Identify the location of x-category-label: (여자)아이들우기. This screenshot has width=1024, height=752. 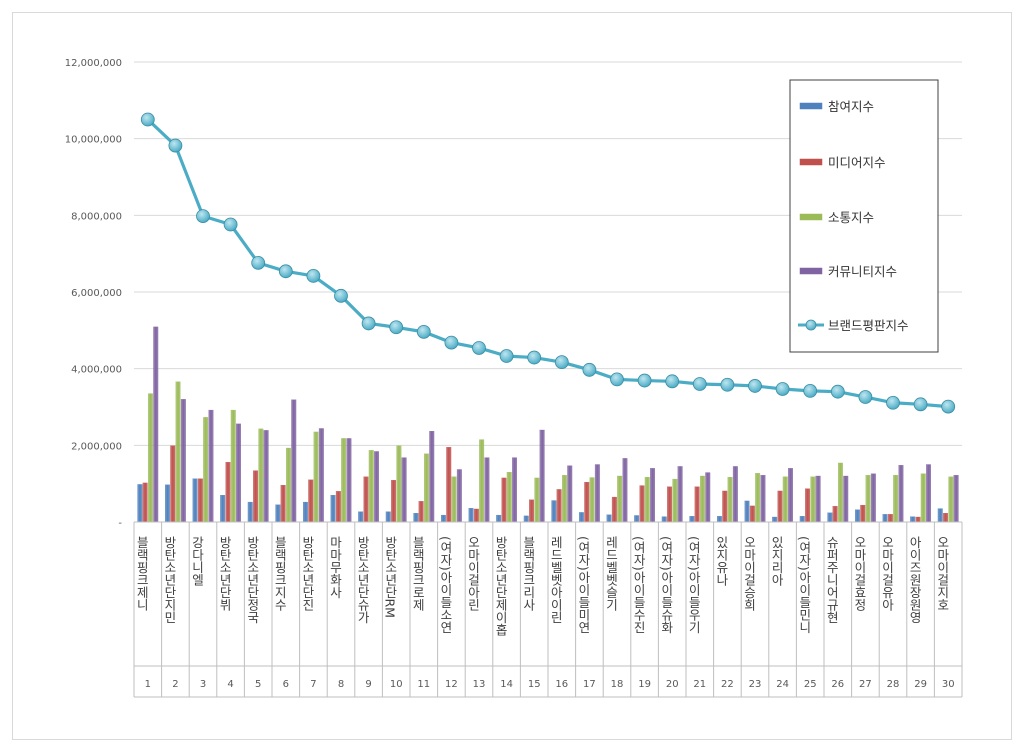
(693, 584).